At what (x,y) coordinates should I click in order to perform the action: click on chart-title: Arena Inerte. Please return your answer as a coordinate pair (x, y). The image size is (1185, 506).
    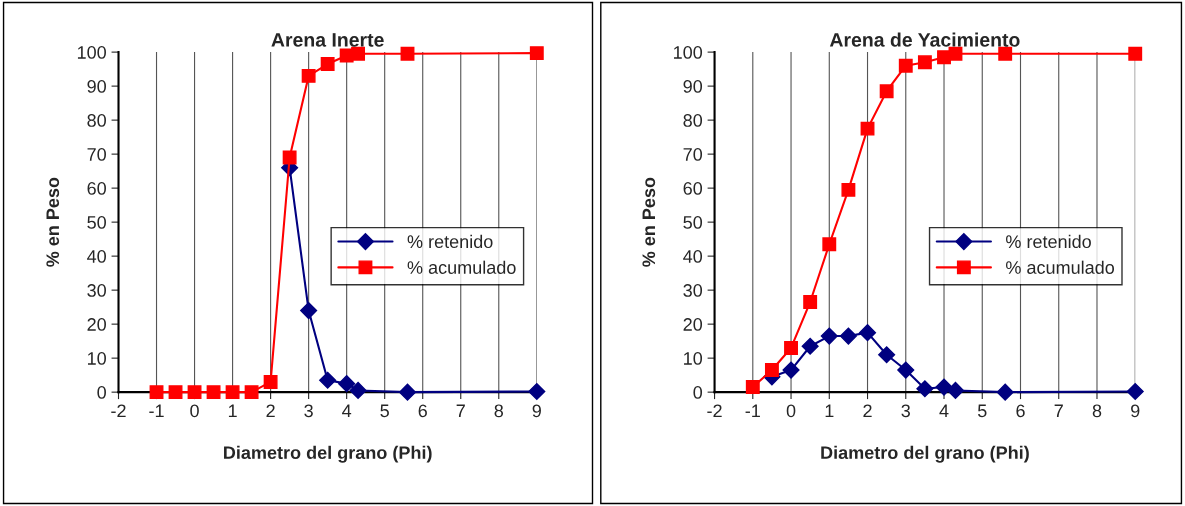
    Looking at the image, I should click on (327, 40).